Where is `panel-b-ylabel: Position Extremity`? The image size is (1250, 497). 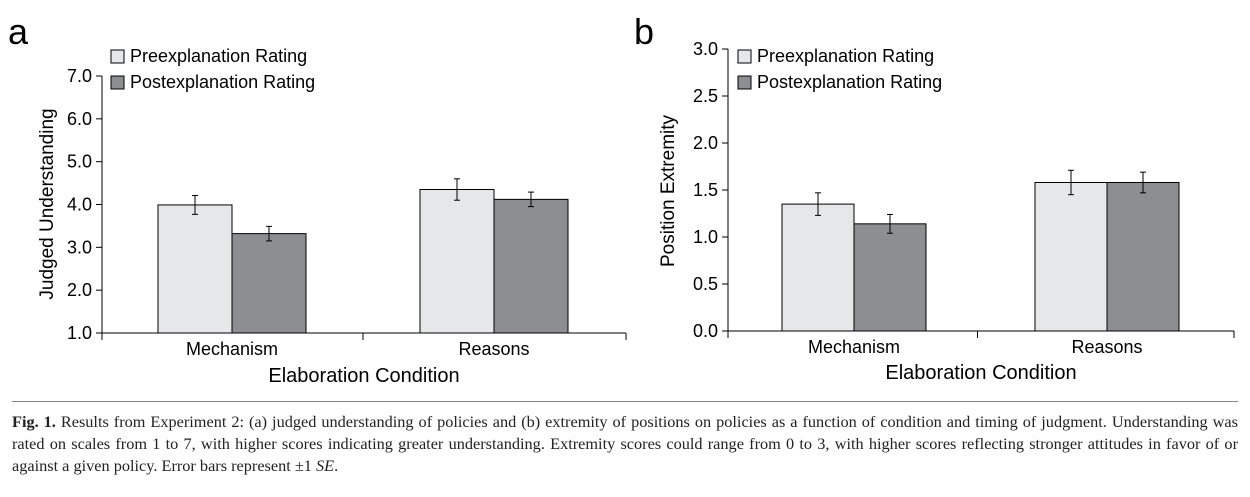
panel-b-ylabel: Position Extremity is located at coordinates (668, 190).